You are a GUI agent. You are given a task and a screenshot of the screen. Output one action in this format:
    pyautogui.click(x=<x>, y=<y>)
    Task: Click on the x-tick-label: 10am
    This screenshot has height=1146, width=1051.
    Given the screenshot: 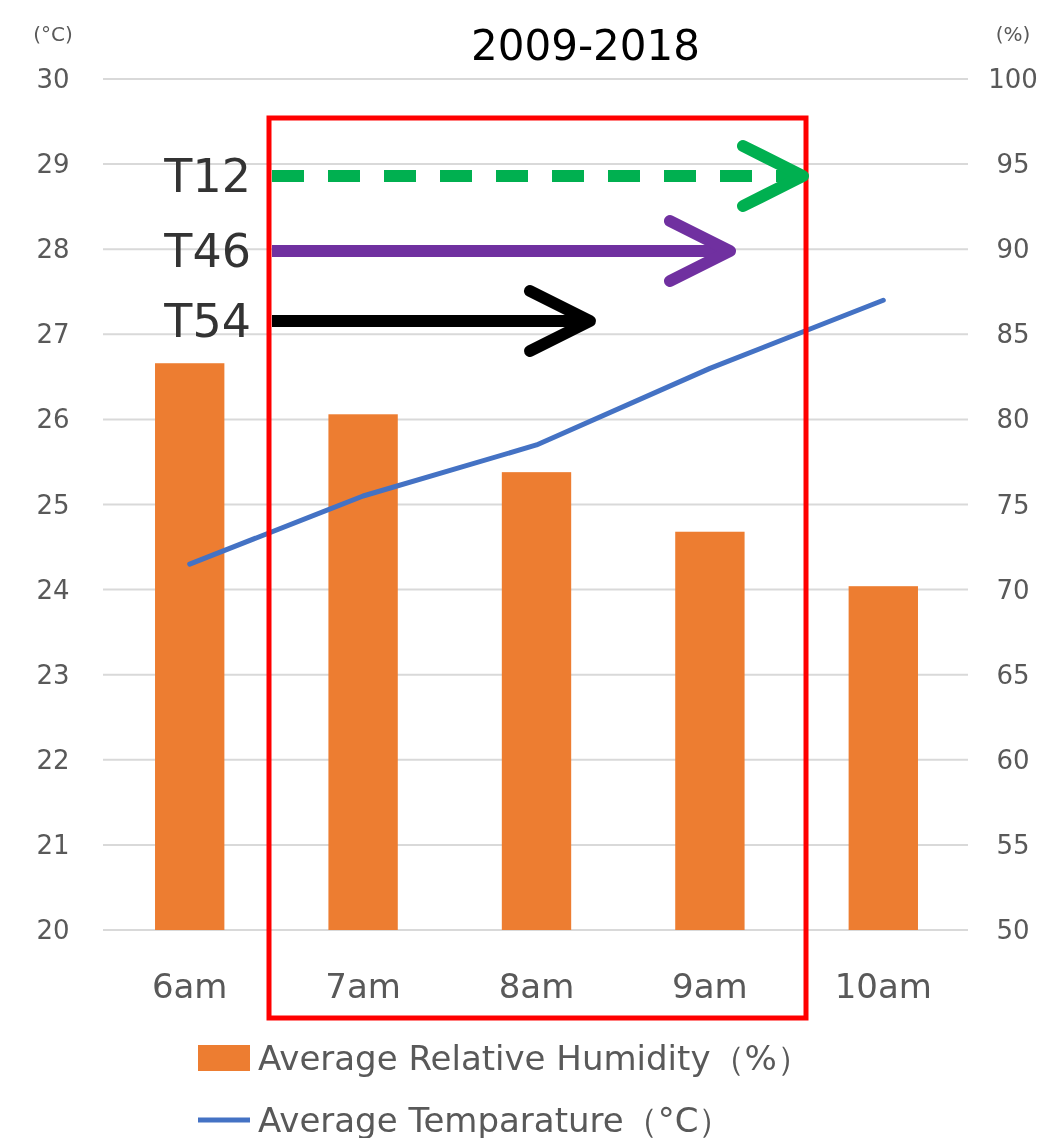 What is the action you would take?
    pyautogui.click(x=883, y=986)
    